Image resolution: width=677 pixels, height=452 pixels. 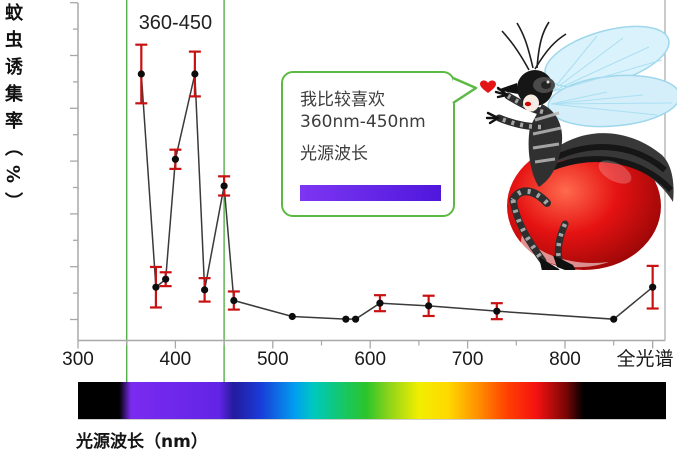 What do you see at coordinates (370, 193) in the screenshot?
I see `uv-color-swatch` at bounding box center [370, 193].